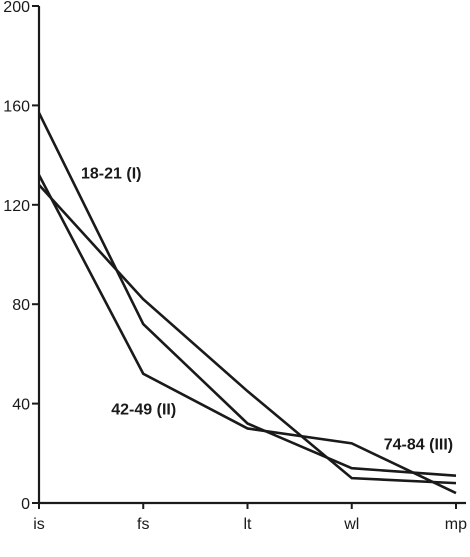 Image resolution: width=470 pixels, height=557 pixels. I want to click on series-label-1: 18-21 (I), so click(111, 173).